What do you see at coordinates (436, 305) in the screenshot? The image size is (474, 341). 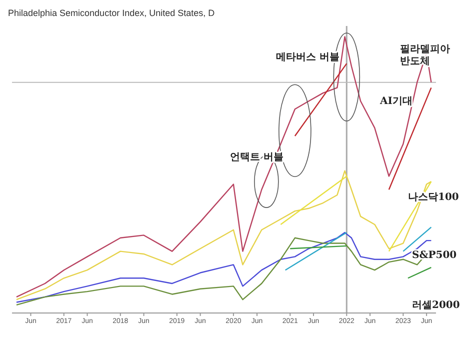 I see `annotation: 러셀2000` at bounding box center [436, 305].